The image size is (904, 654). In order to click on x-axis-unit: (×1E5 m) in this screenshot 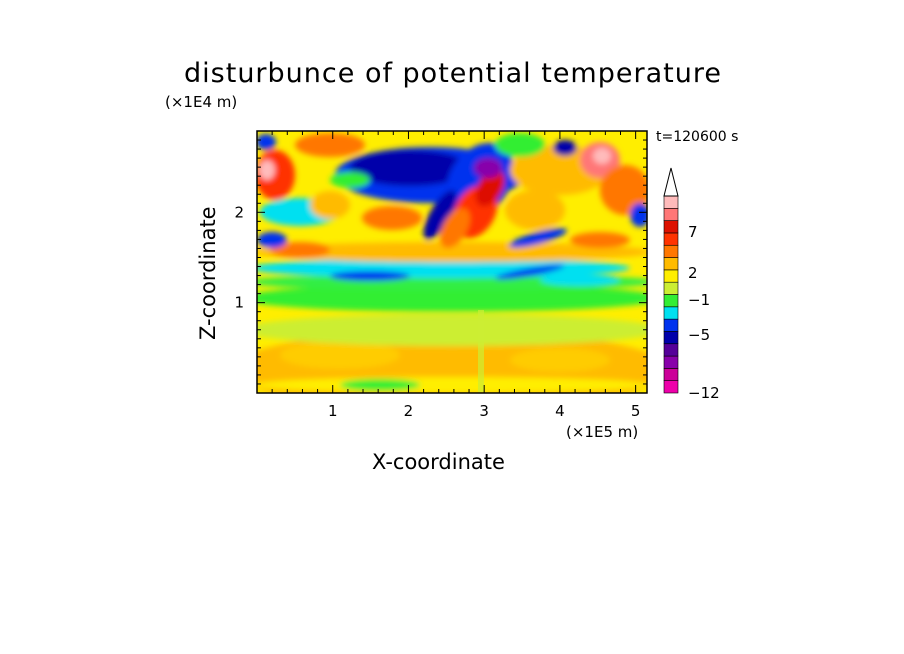, I will do `click(602, 432)`.